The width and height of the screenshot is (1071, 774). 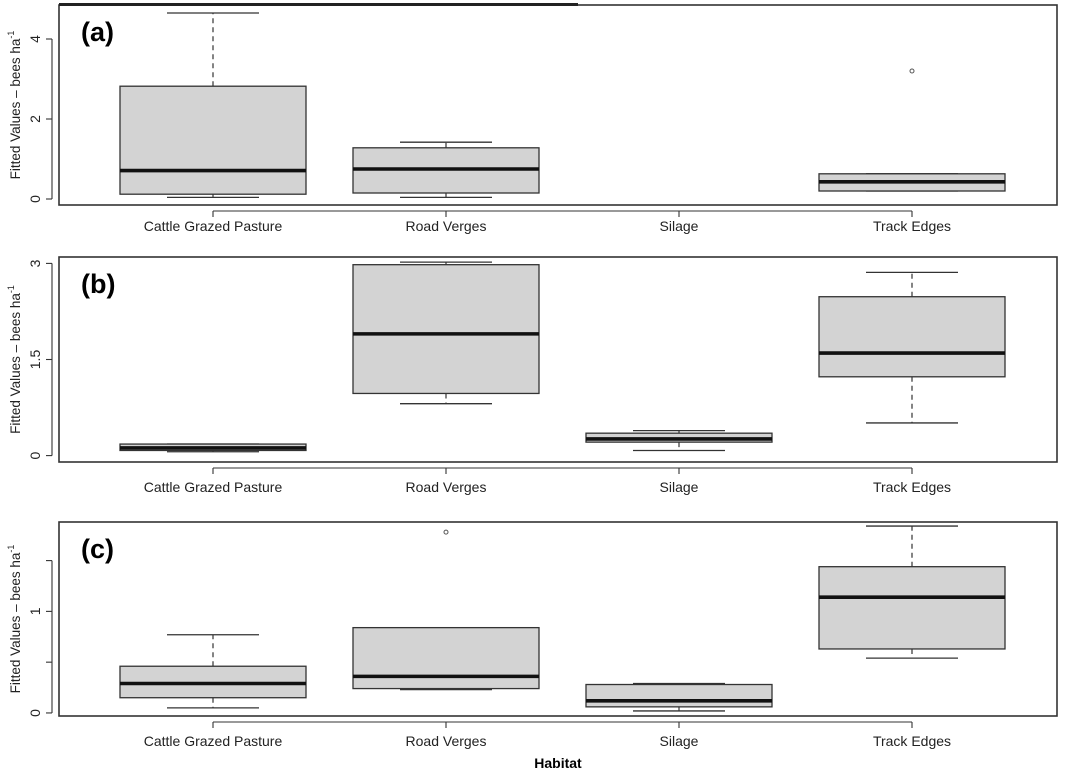 I want to click on y-tick-label: 2, so click(x=35, y=119).